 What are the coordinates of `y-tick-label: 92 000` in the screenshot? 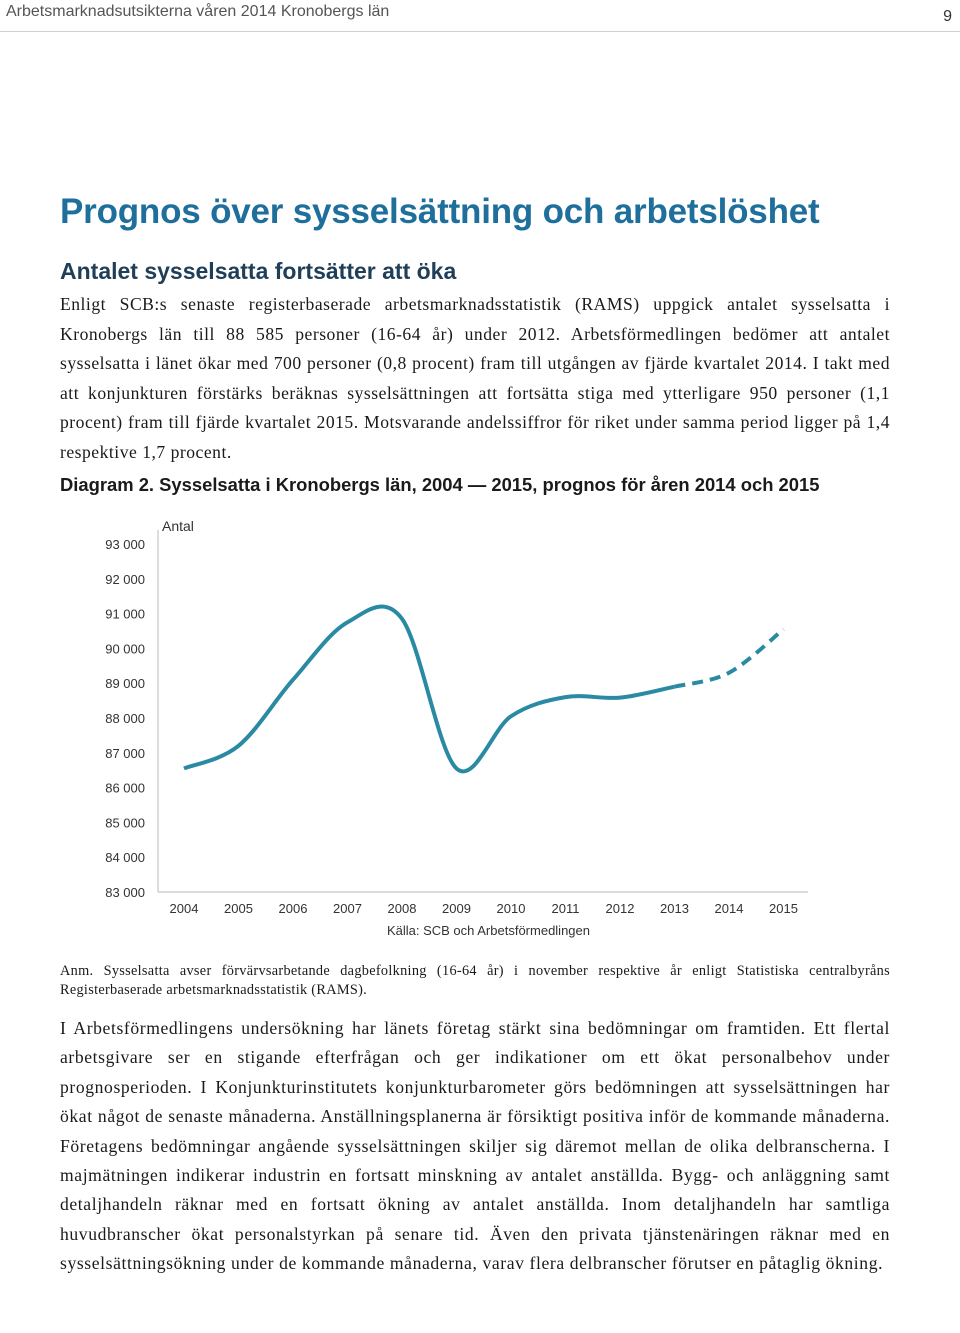 It's located at (125, 579).